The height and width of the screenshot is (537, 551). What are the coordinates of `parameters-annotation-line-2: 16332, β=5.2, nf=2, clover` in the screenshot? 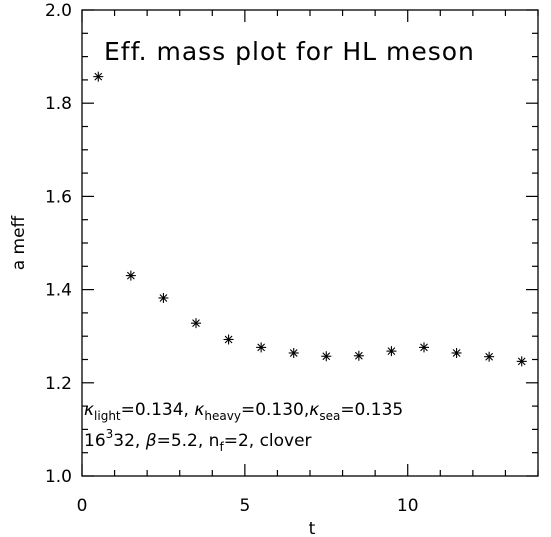 It's located at (198, 440).